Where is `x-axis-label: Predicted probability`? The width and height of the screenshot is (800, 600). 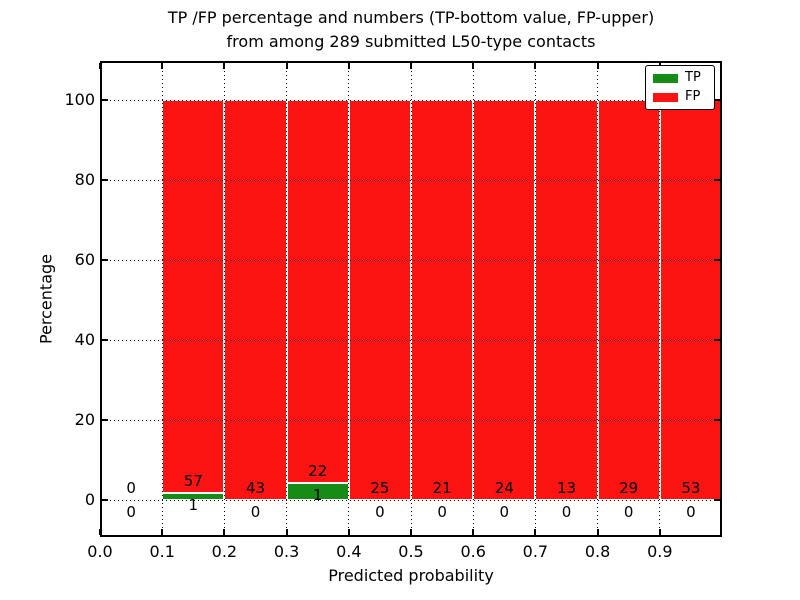 x-axis-label: Predicted probability is located at coordinates (411, 575).